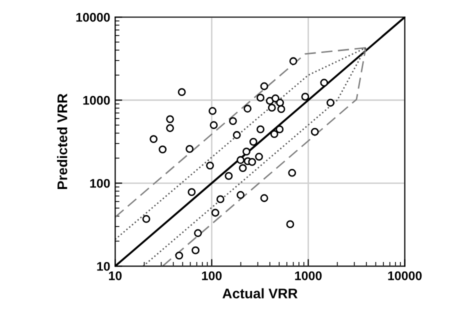  What do you see at coordinates (96, 100) in the screenshot?
I see `y-tick-label: 1000` at bounding box center [96, 100].